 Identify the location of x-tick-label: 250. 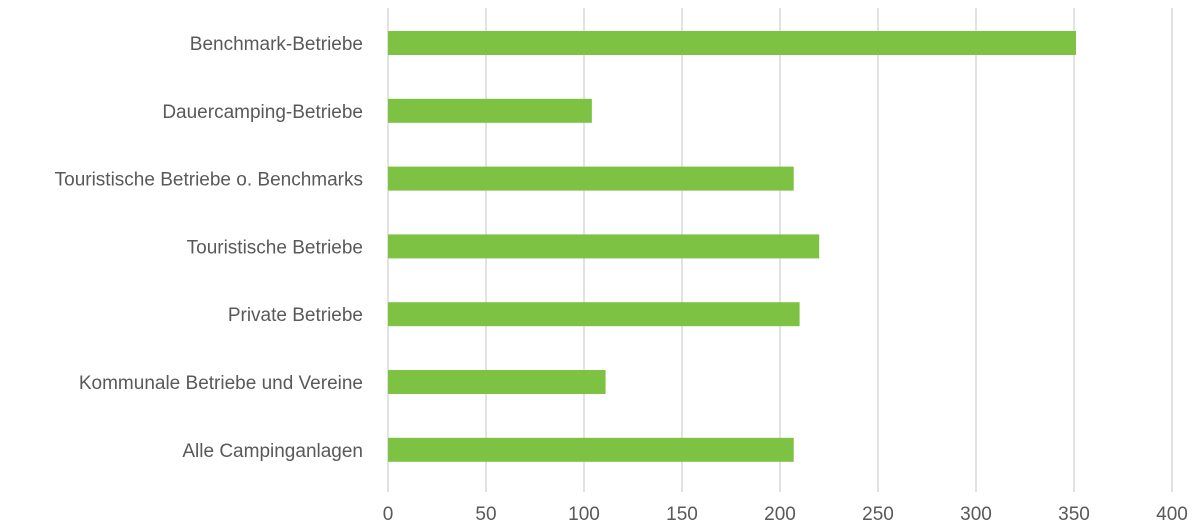
(878, 514).